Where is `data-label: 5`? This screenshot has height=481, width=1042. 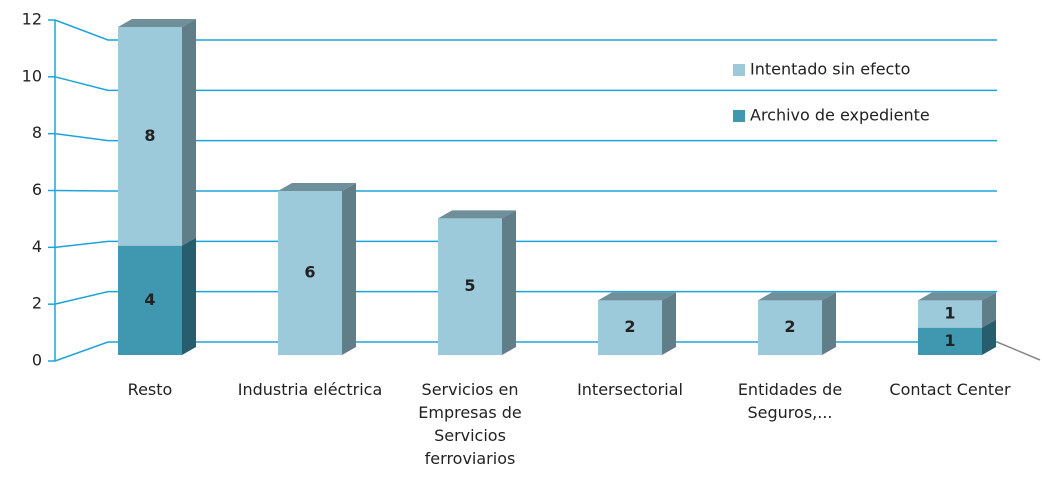 data-label: 5 is located at coordinates (469, 285).